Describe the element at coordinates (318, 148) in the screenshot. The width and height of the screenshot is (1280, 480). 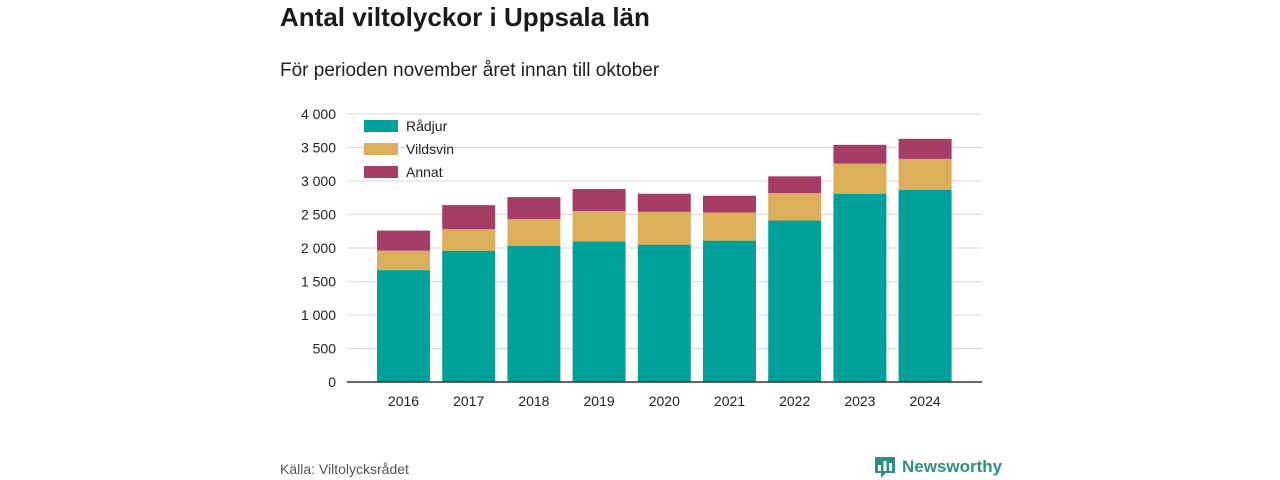
I see `y-tick-label: 3 500` at that location.